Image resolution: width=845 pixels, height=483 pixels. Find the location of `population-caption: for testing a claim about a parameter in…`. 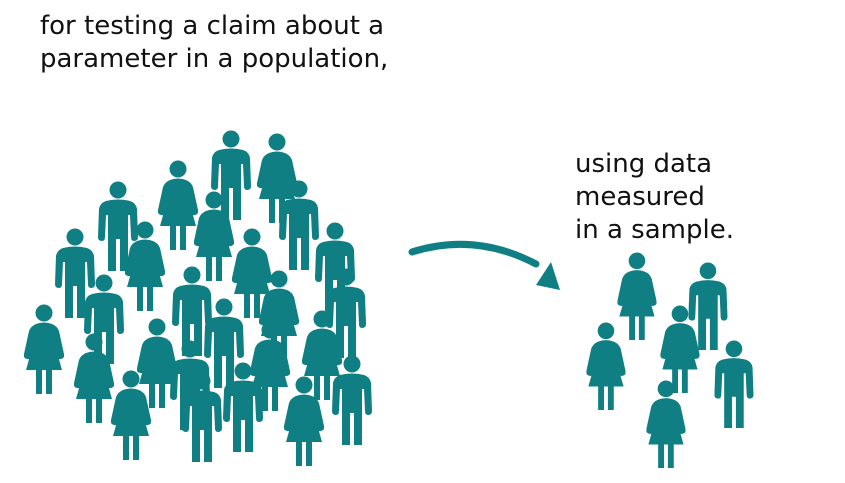

population-caption: for testing a claim about a parameter in… is located at coordinates (214, 42).